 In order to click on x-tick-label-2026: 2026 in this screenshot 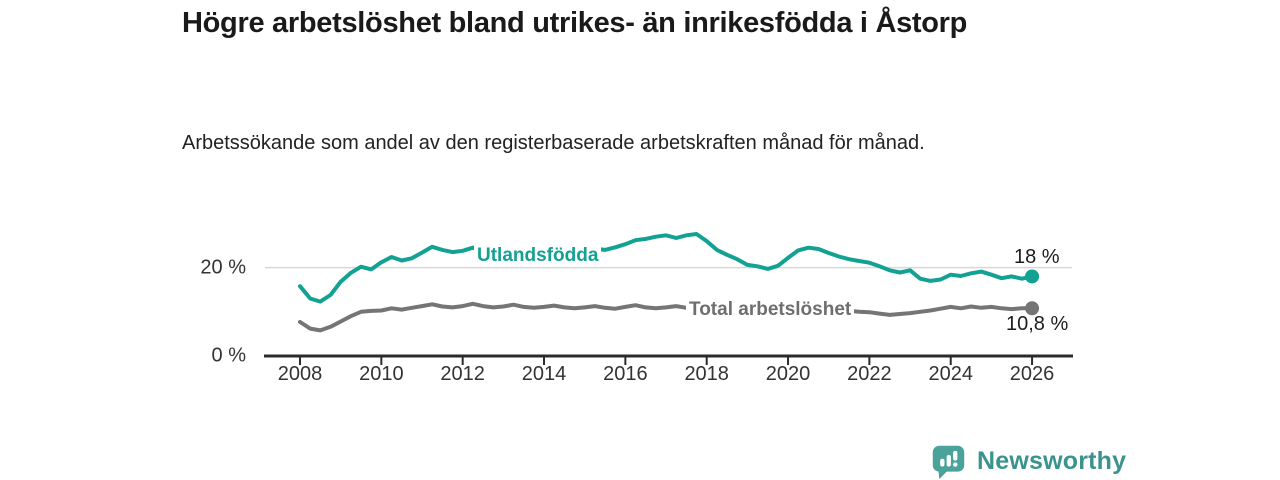, I will do `click(1032, 374)`.